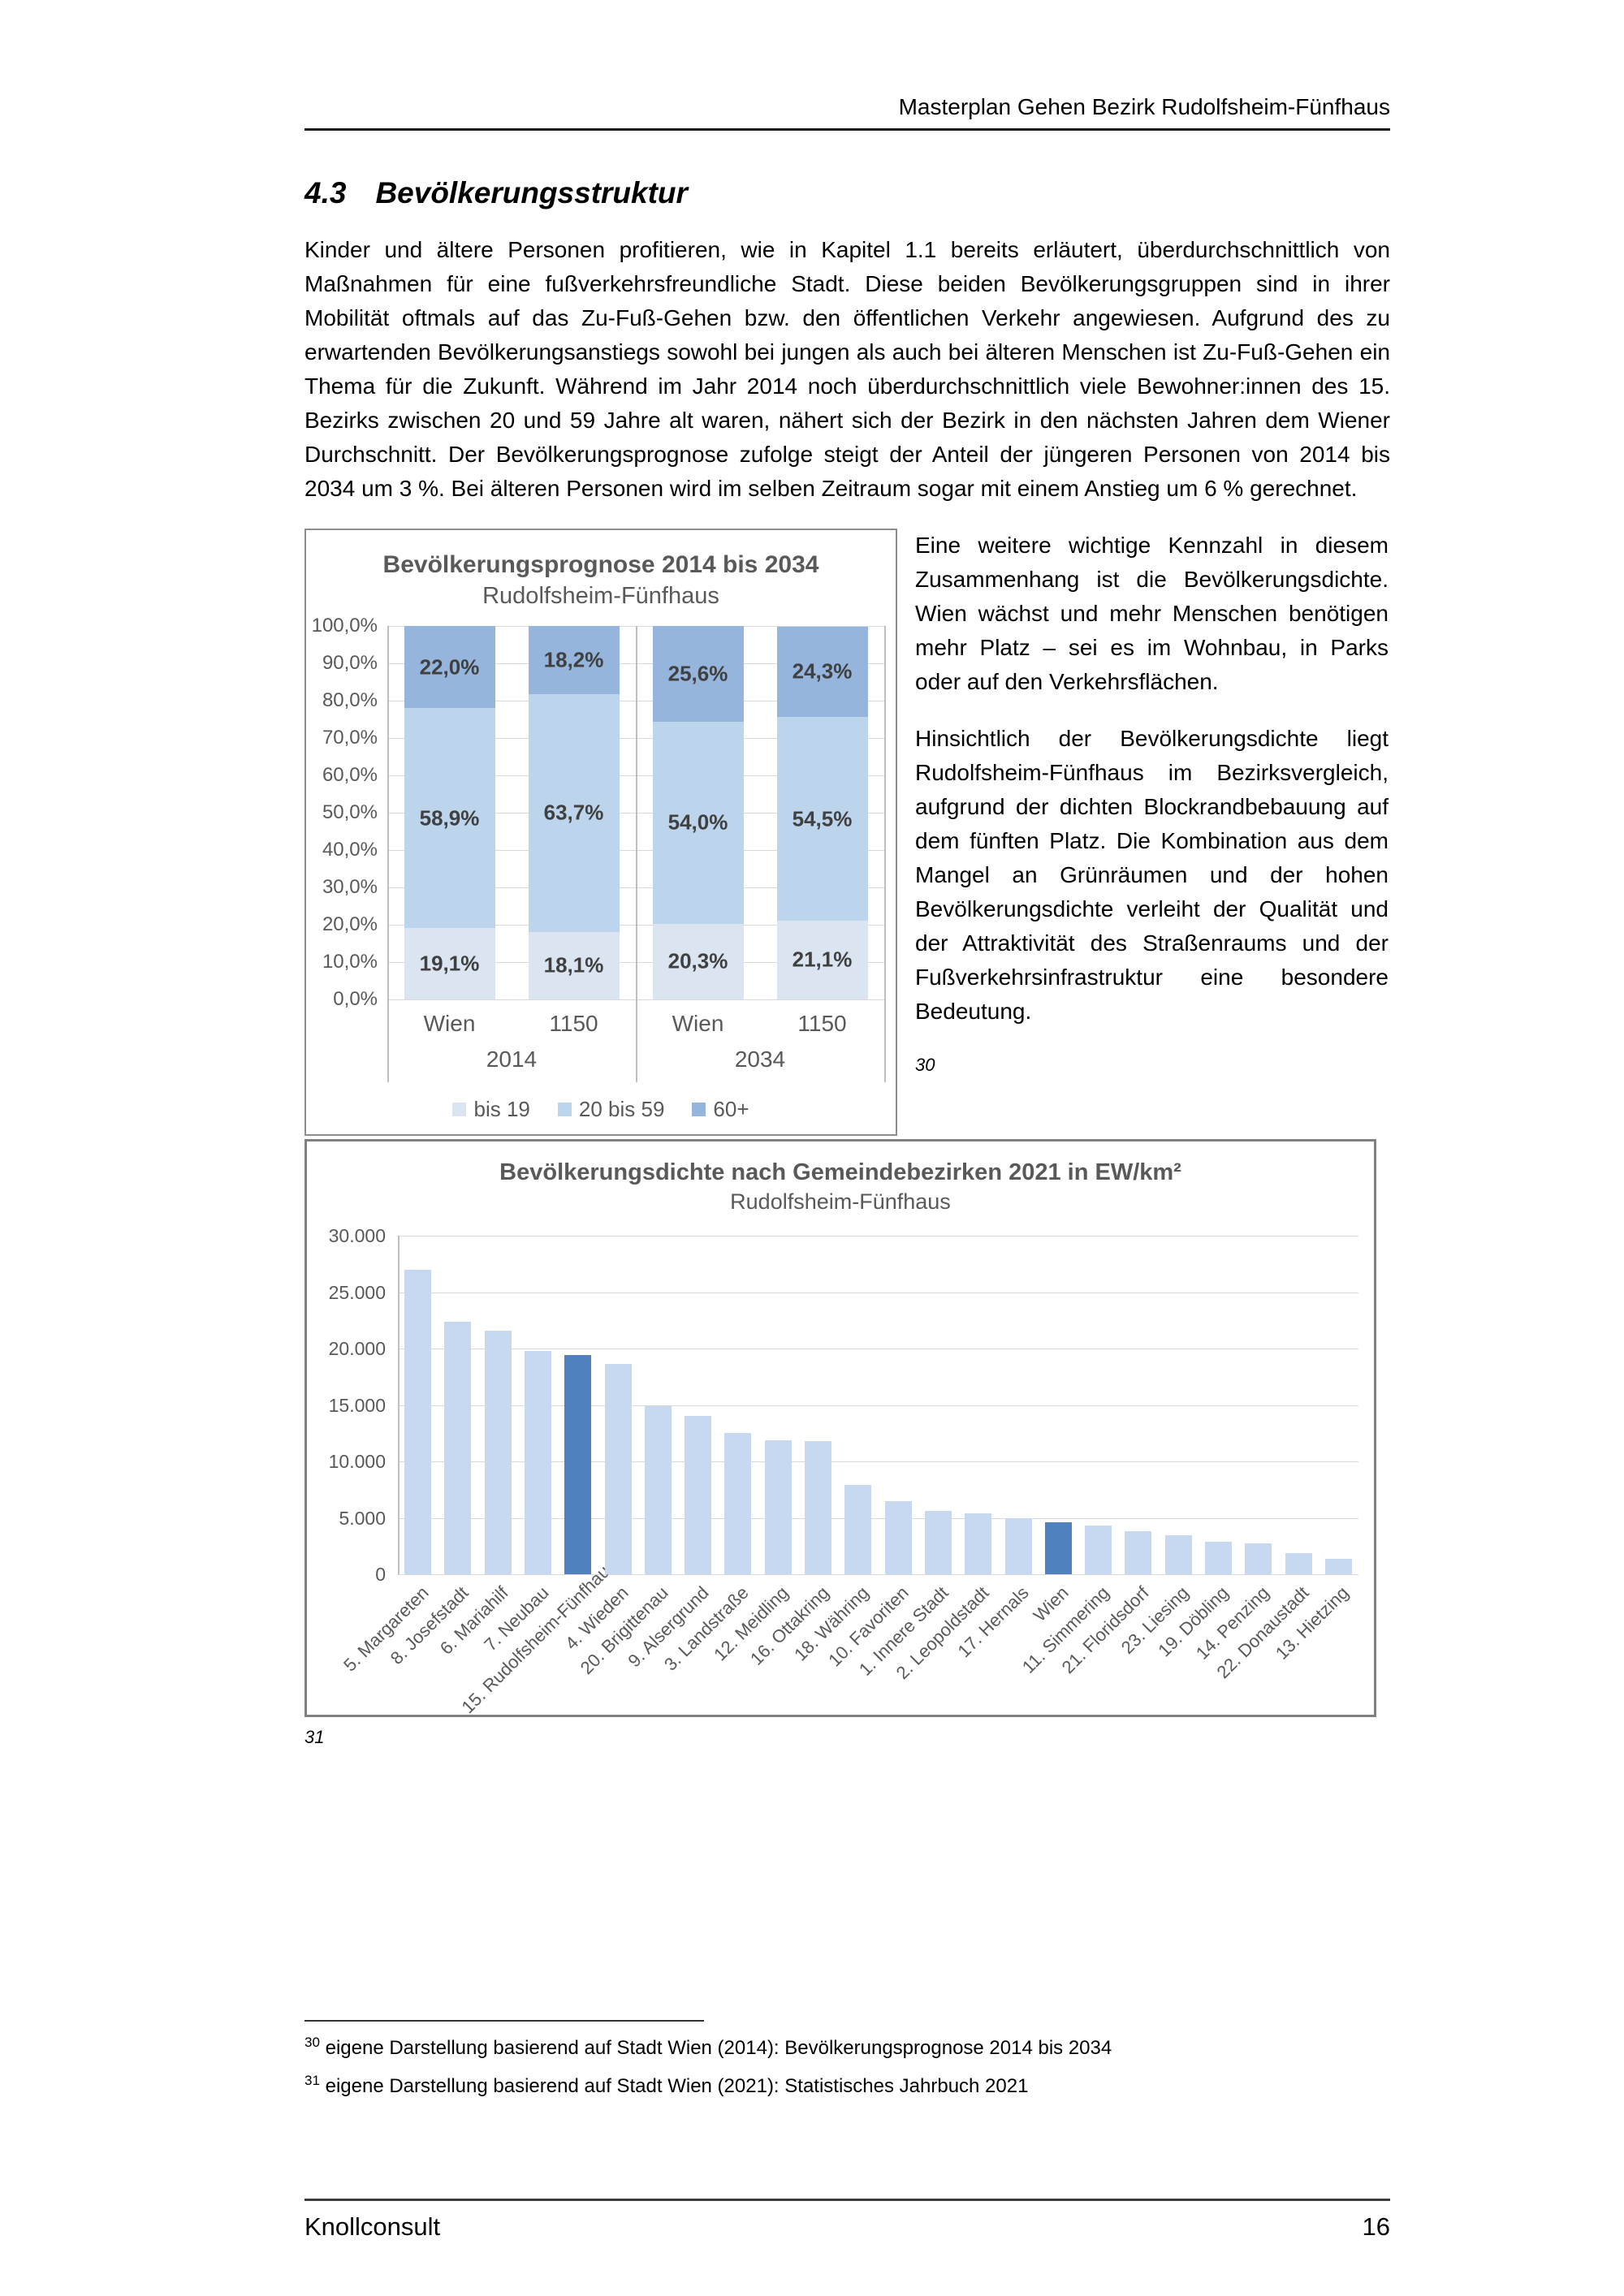 The image size is (1624, 2296). I want to click on header-rule, so click(847, 129).